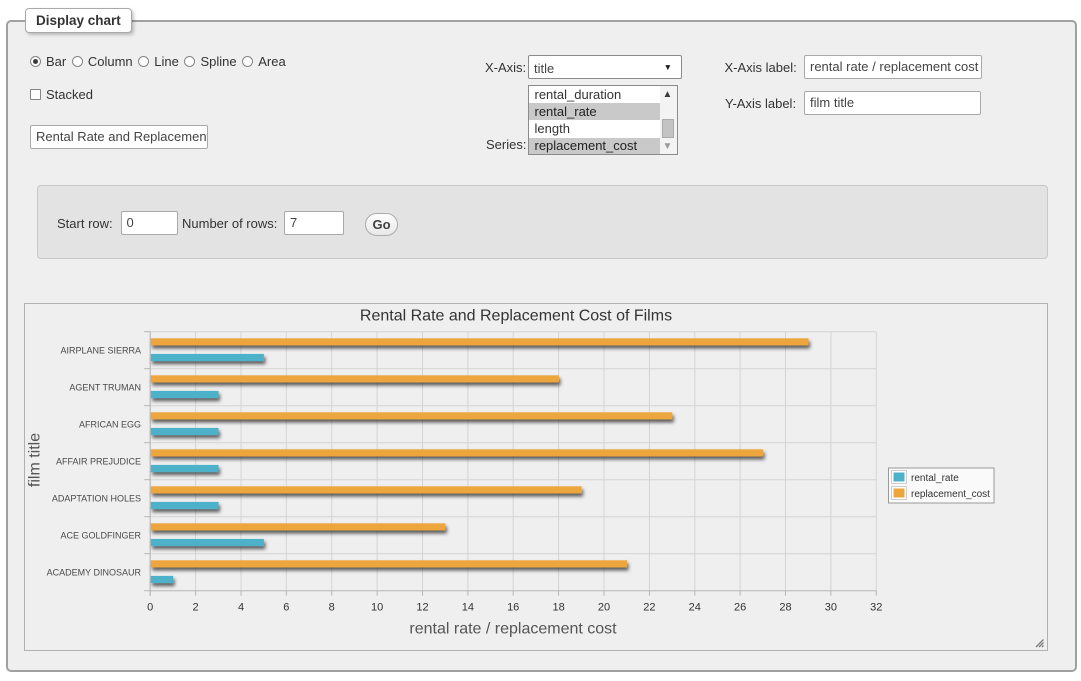  What do you see at coordinates (649, 607) in the screenshot?
I see `svg-text: 22` at bounding box center [649, 607].